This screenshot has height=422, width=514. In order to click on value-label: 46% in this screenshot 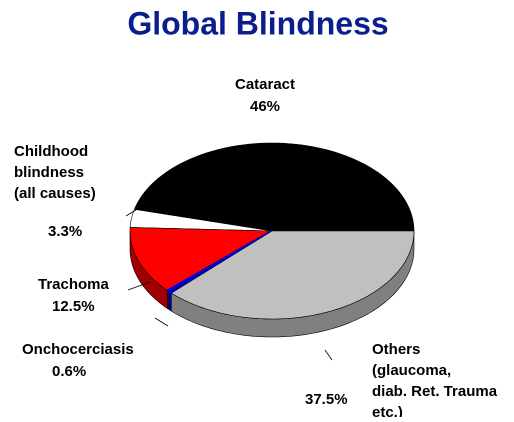, I will do `click(265, 106)`.